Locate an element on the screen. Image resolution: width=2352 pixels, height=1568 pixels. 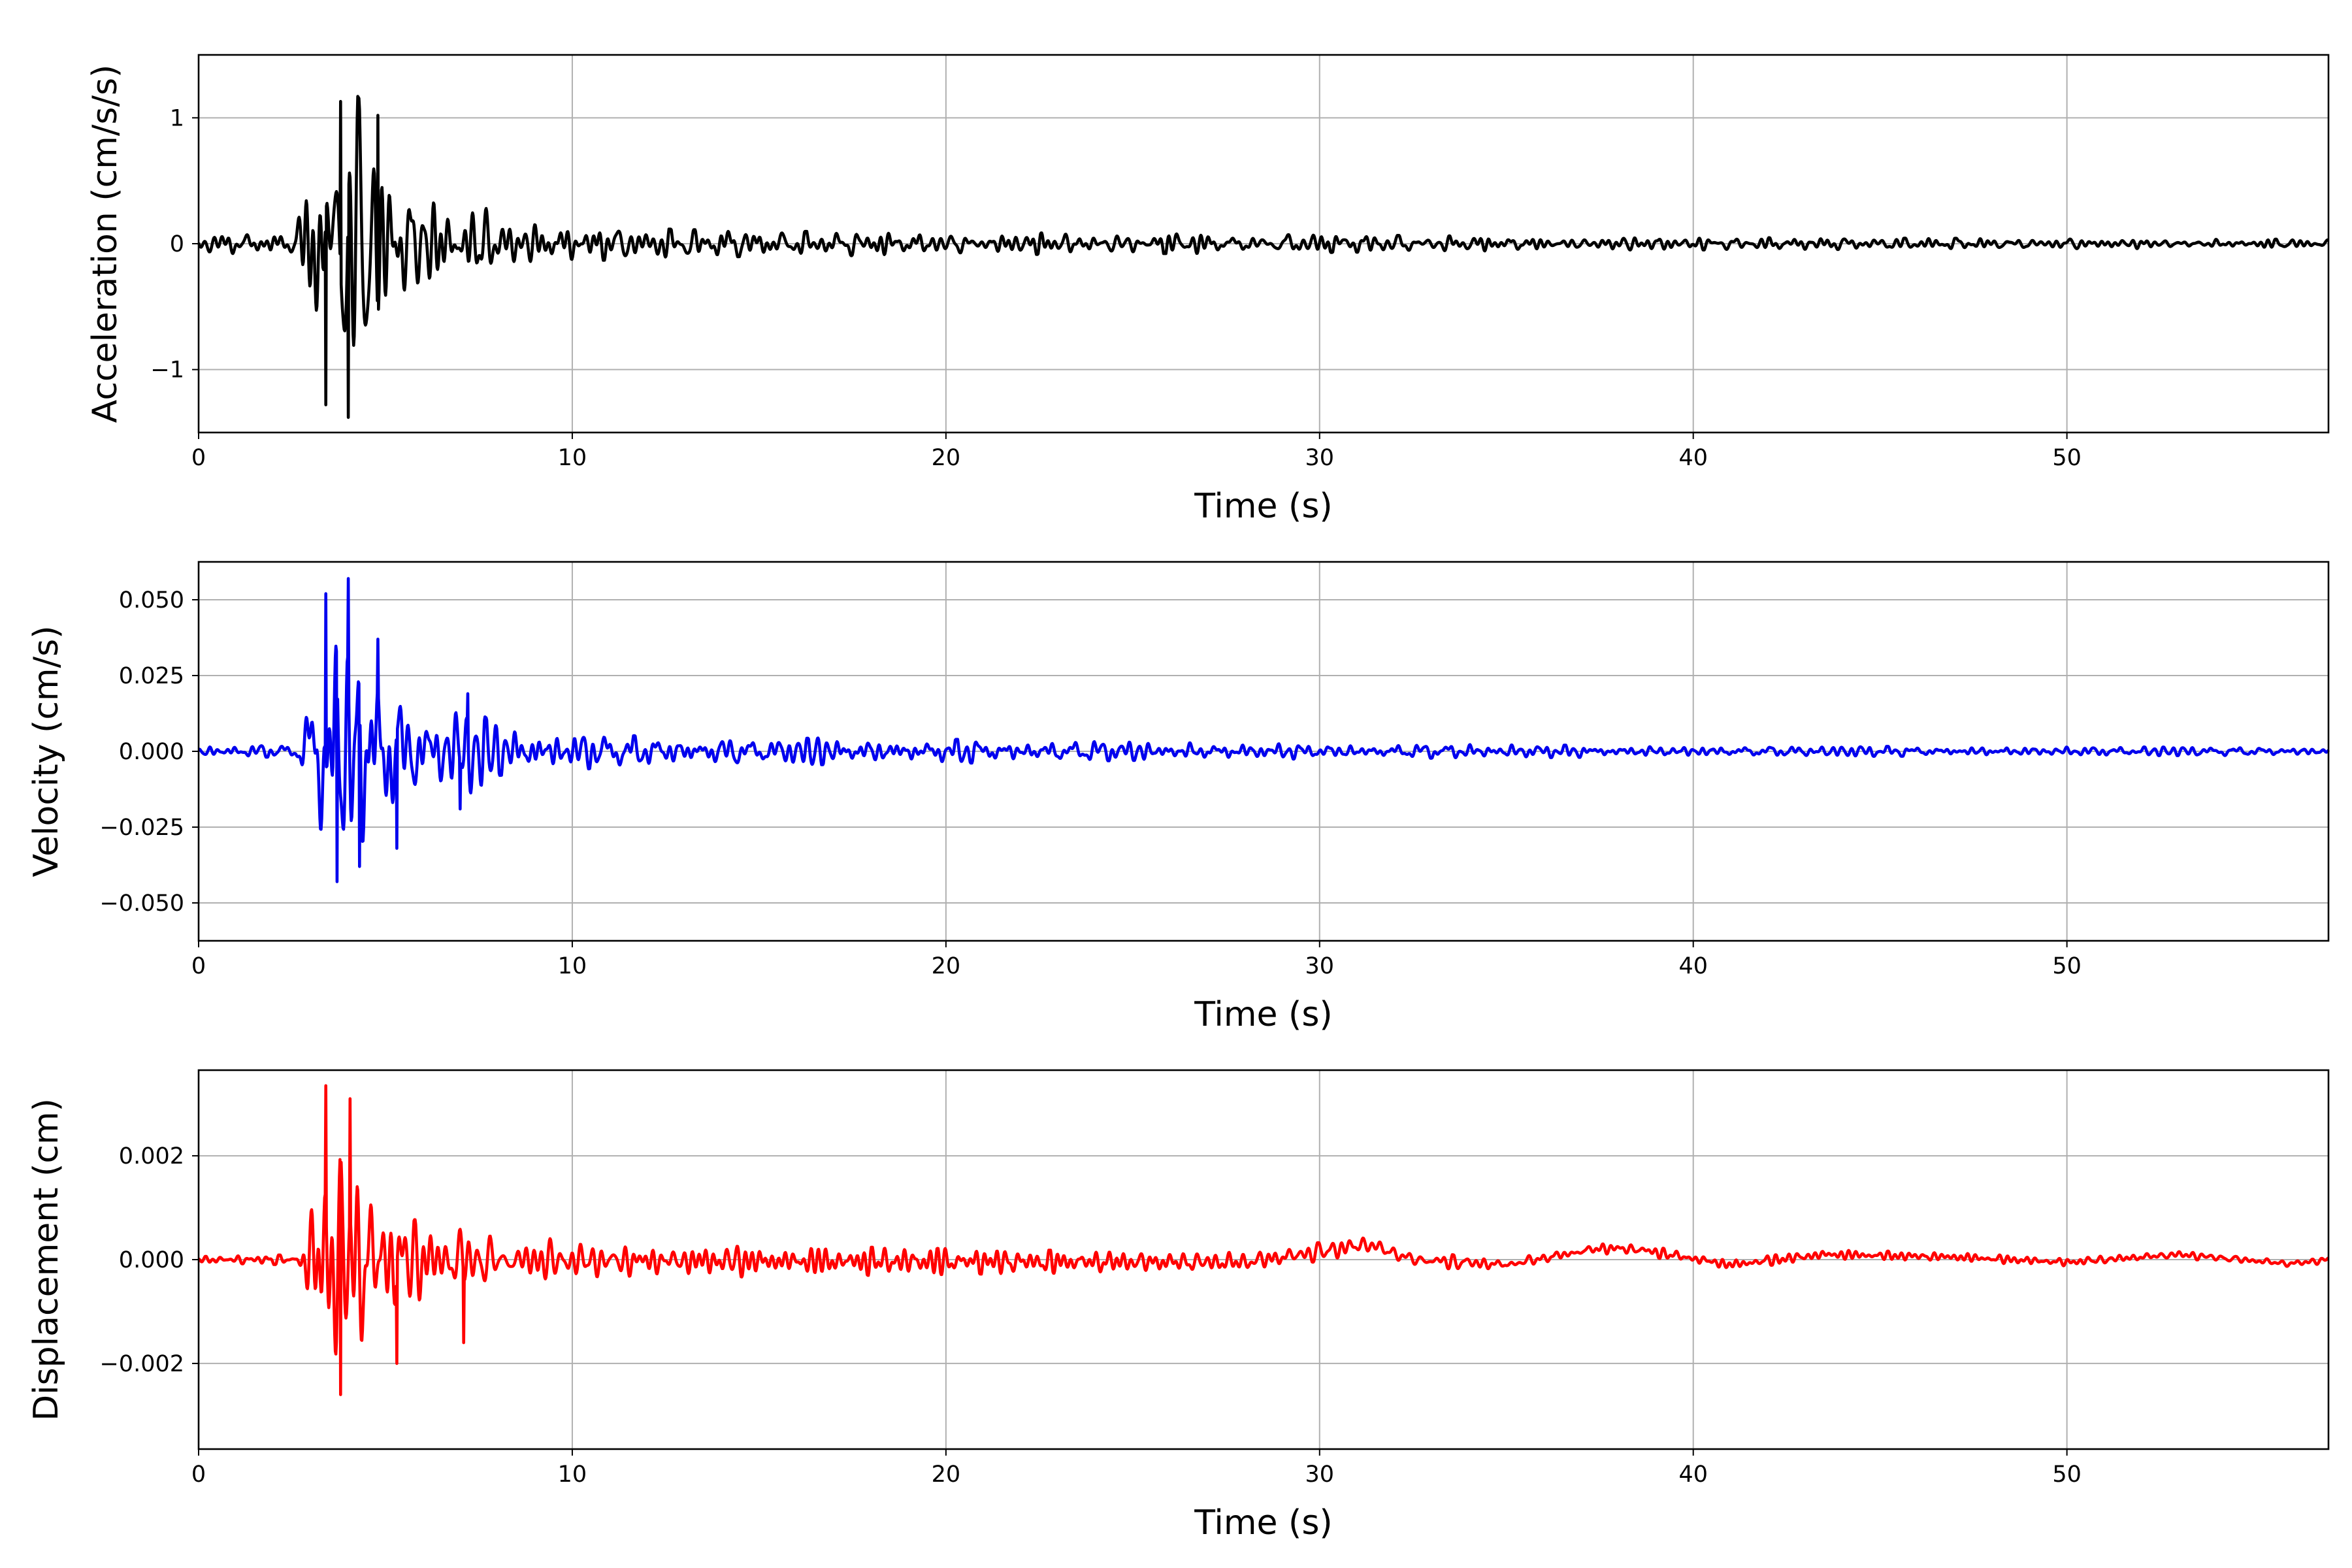
y-axis-label: Displacement (cm) is located at coordinates (46, 1259).